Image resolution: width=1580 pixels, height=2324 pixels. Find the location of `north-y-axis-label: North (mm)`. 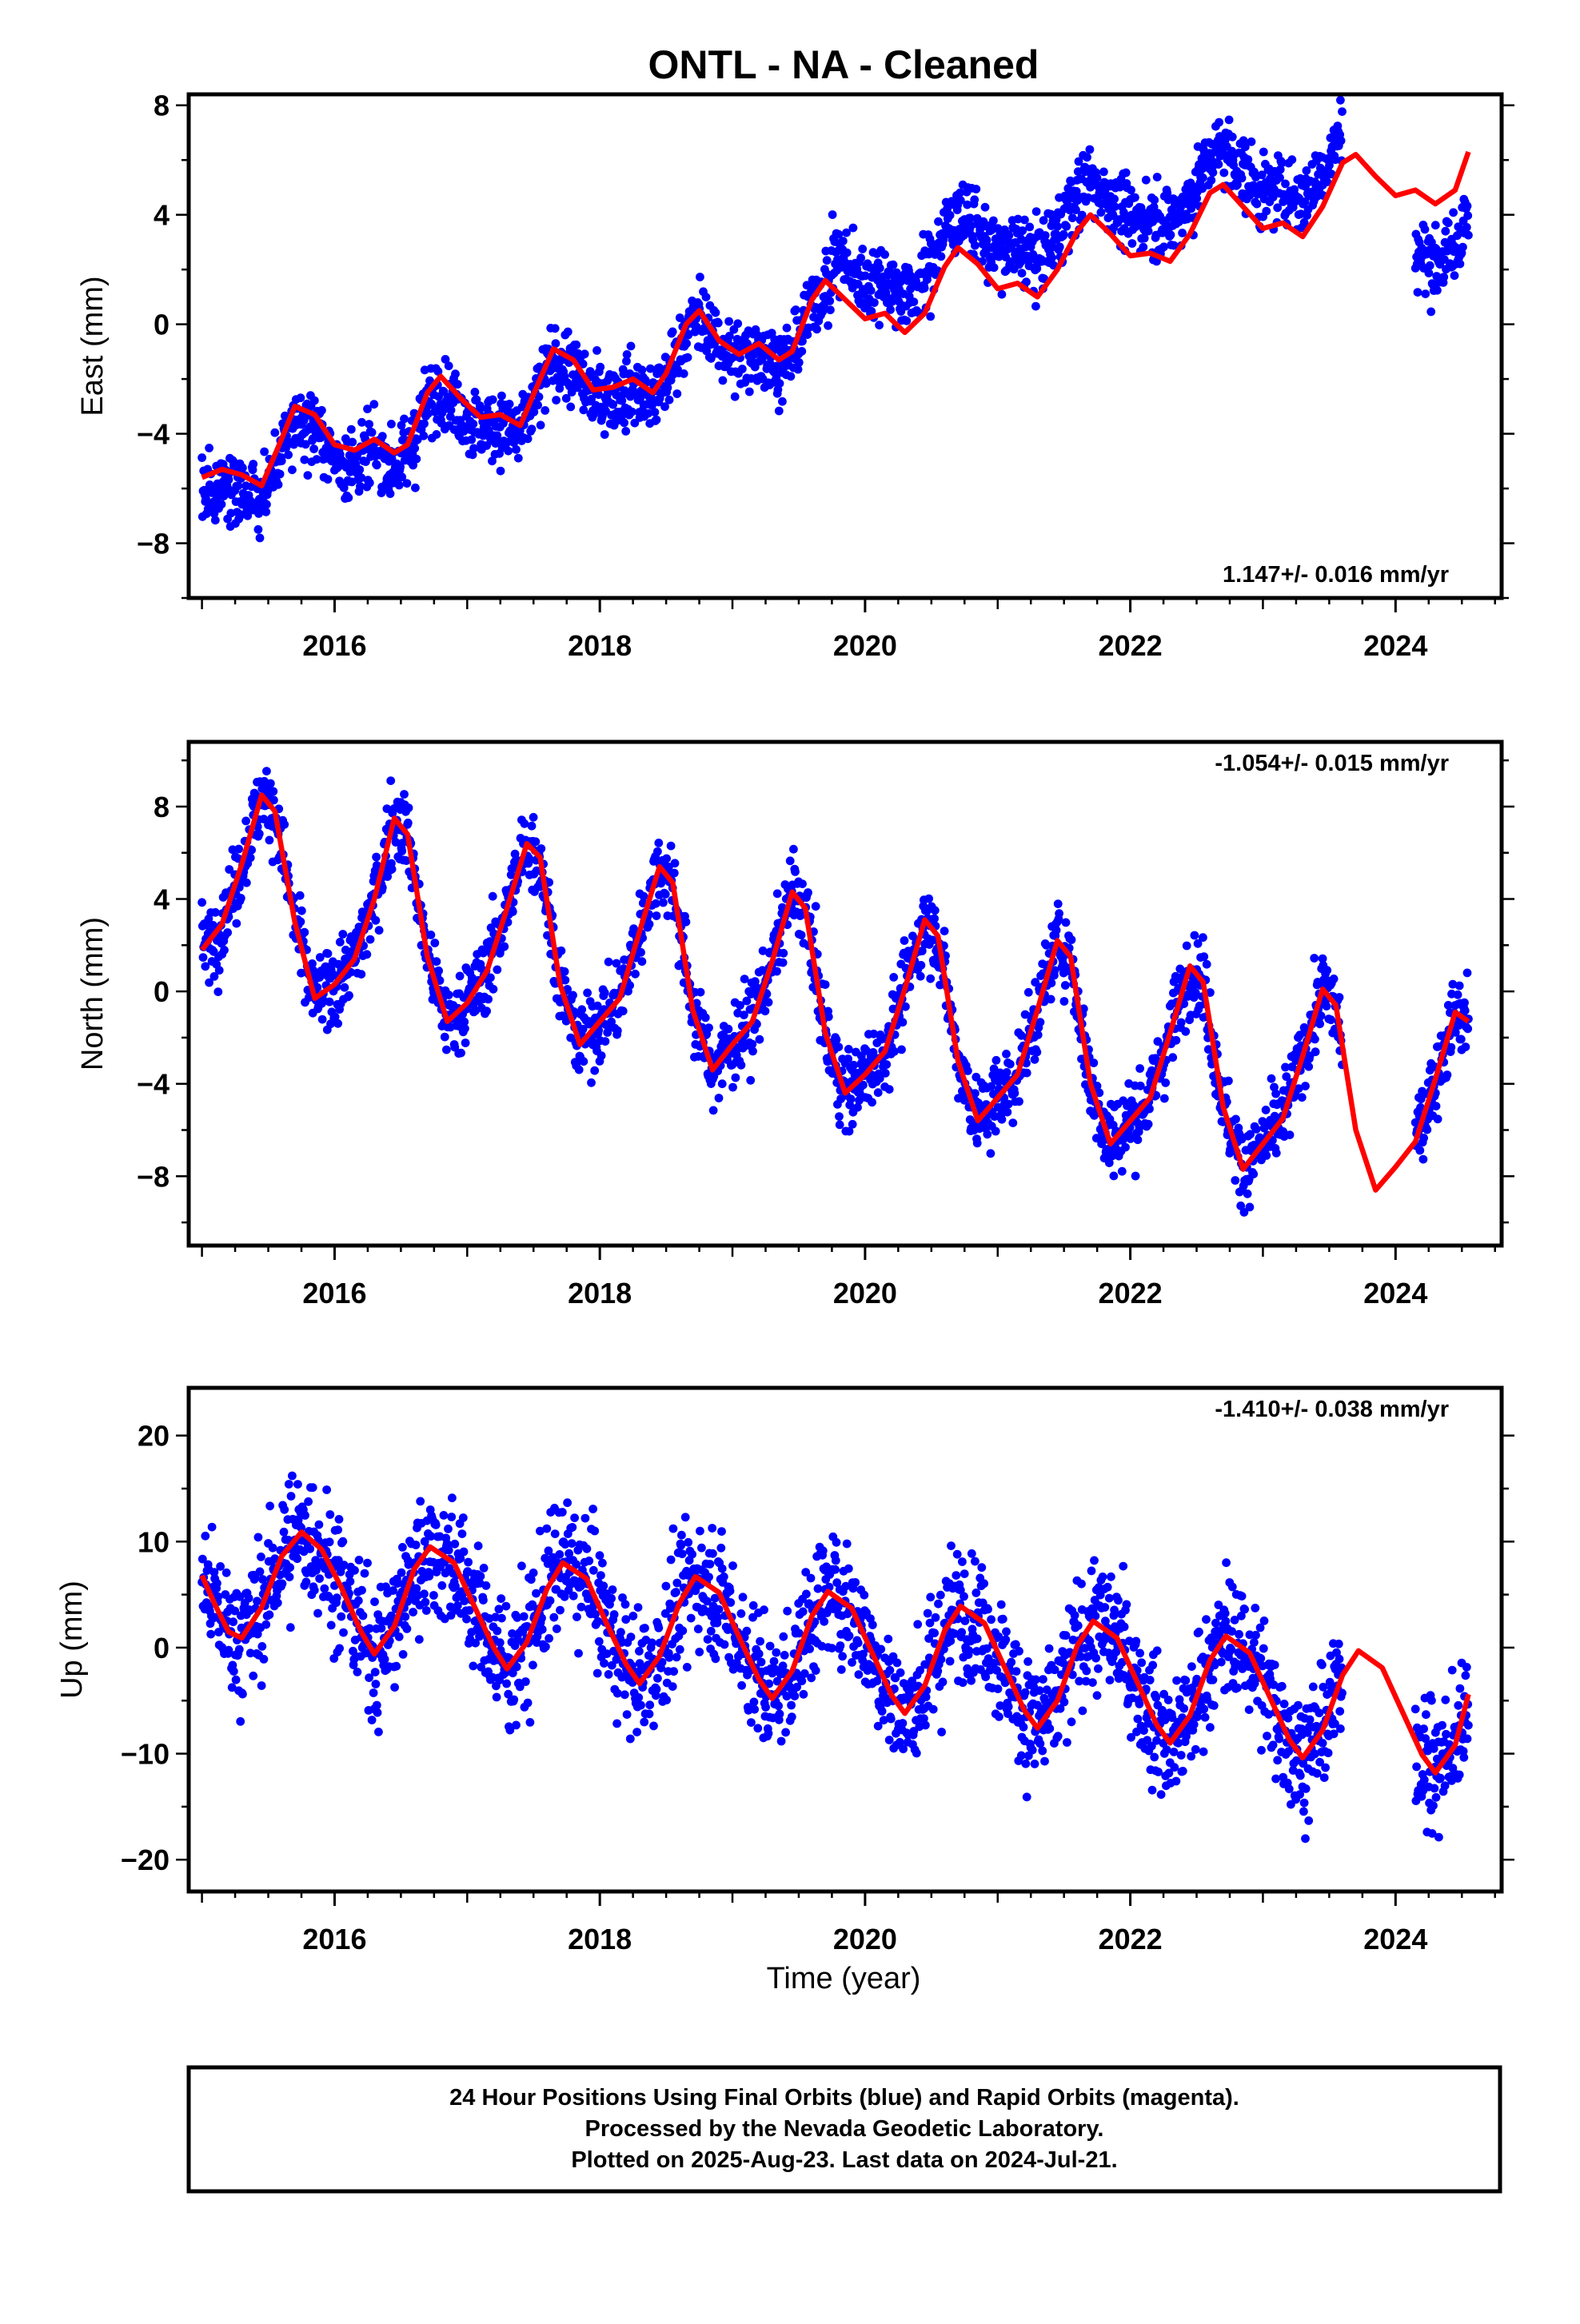

north-y-axis-label: North (mm) is located at coordinates (93, 994).